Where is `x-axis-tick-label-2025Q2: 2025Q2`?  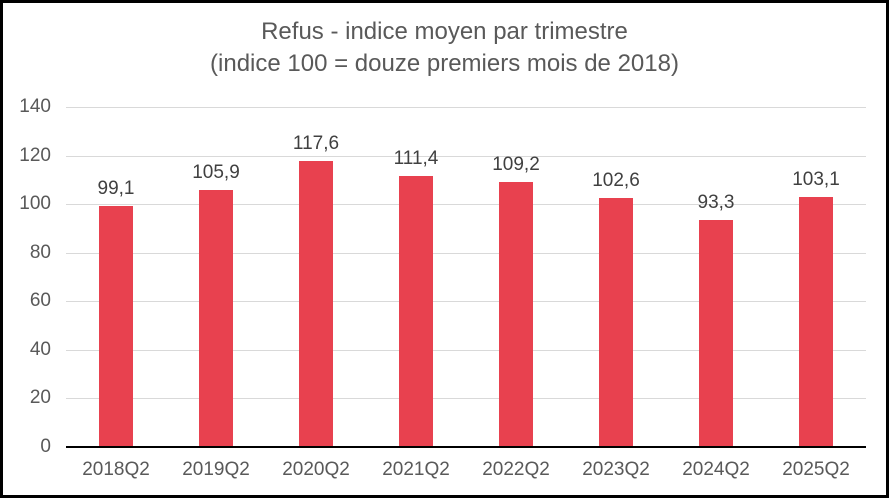
x-axis-tick-label-2025Q2: 2025Q2 is located at coordinates (816, 469).